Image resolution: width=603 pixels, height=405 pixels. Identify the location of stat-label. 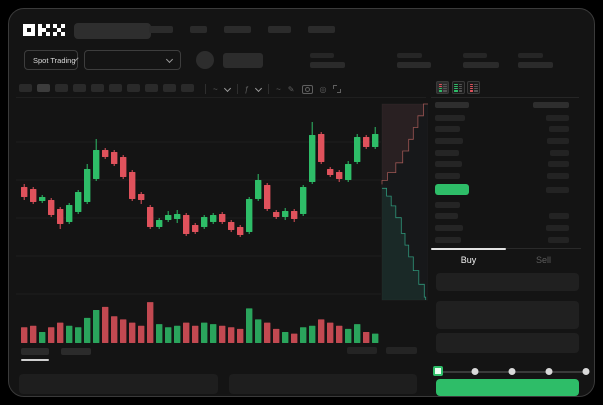
(409, 55).